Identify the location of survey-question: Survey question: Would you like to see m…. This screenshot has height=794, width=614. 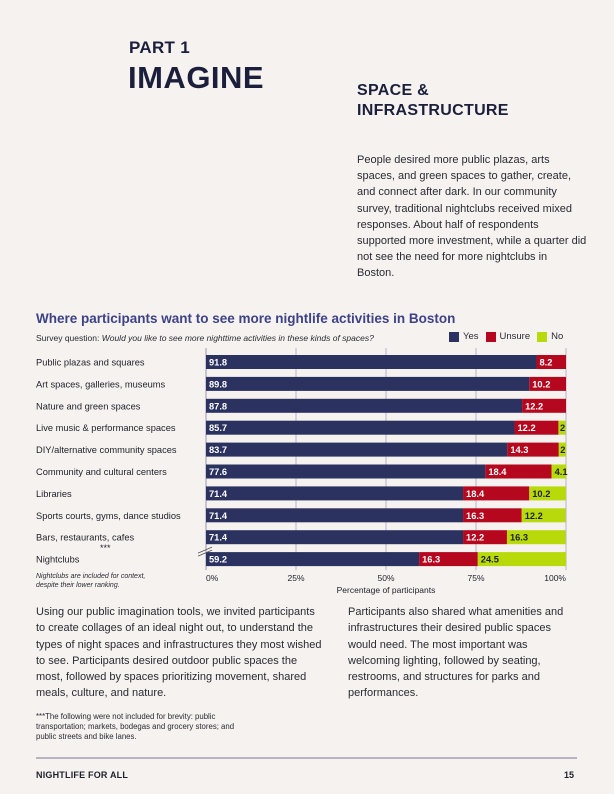
(205, 338).